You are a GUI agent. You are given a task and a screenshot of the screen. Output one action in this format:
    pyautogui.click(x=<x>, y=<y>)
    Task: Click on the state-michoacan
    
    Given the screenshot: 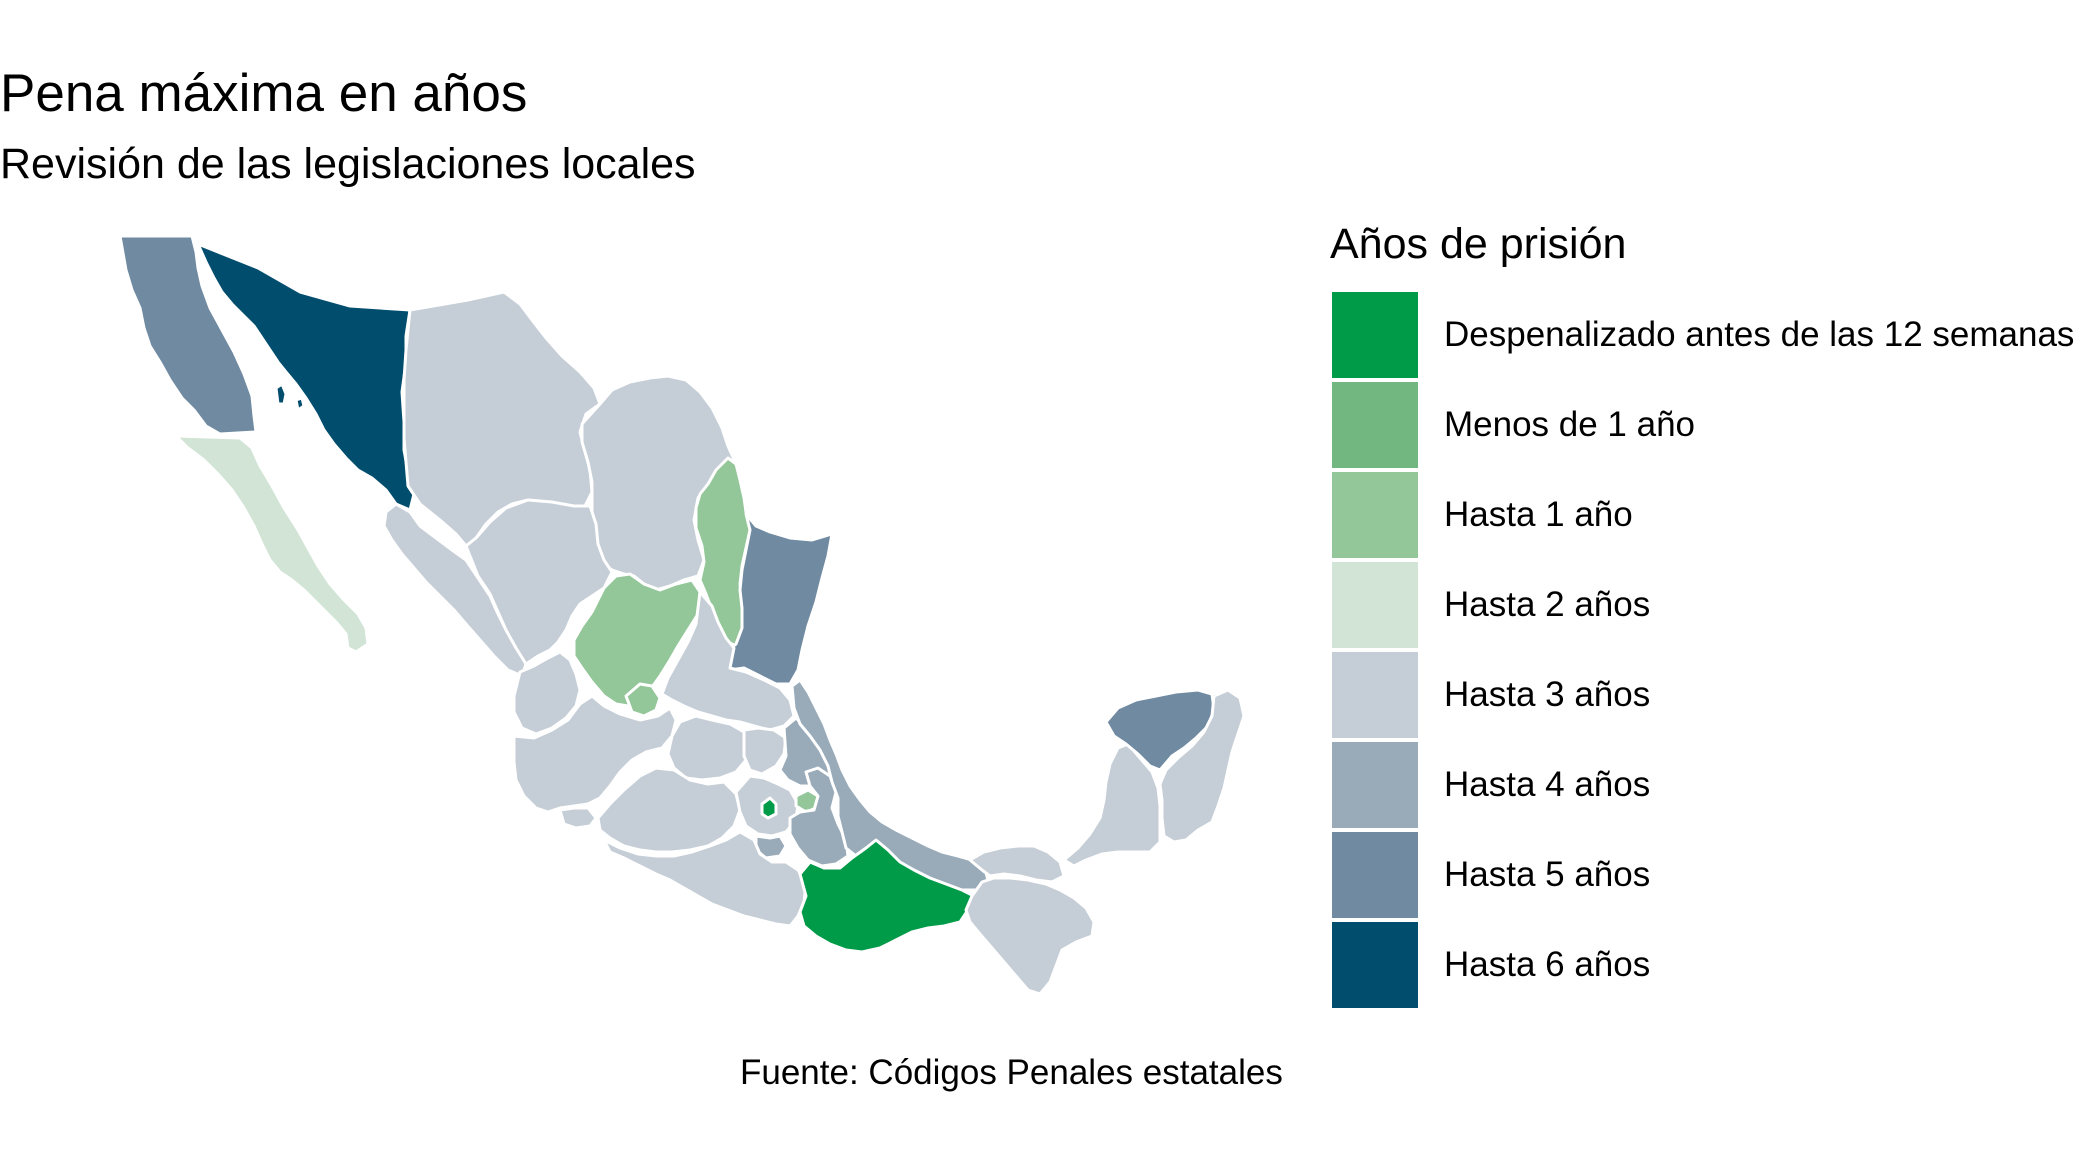 What is the action you would take?
    pyautogui.click(x=669, y=810)
    